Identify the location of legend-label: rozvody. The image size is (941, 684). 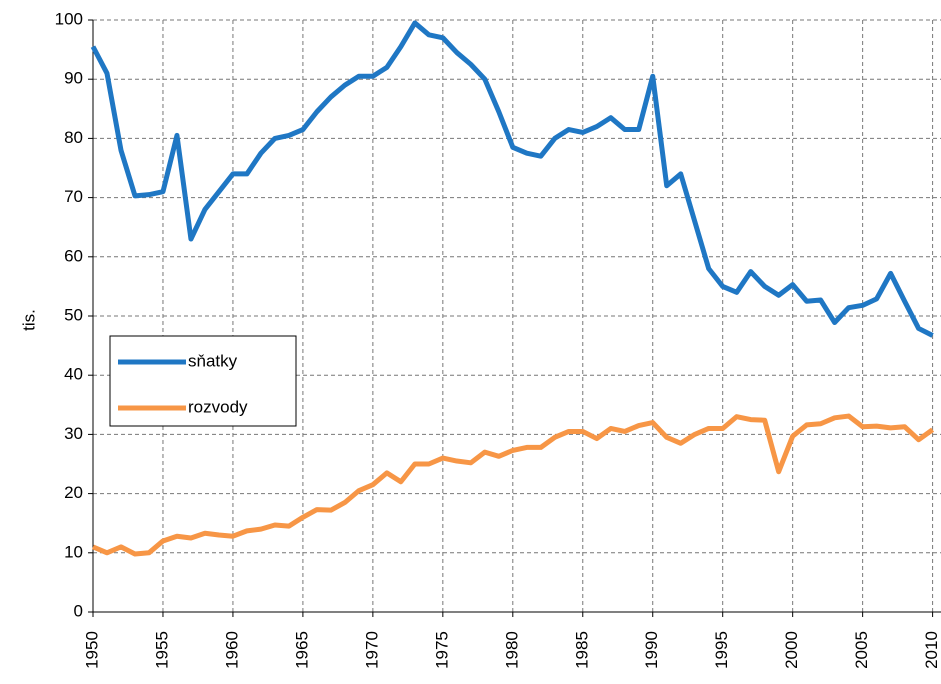
(218, 406).